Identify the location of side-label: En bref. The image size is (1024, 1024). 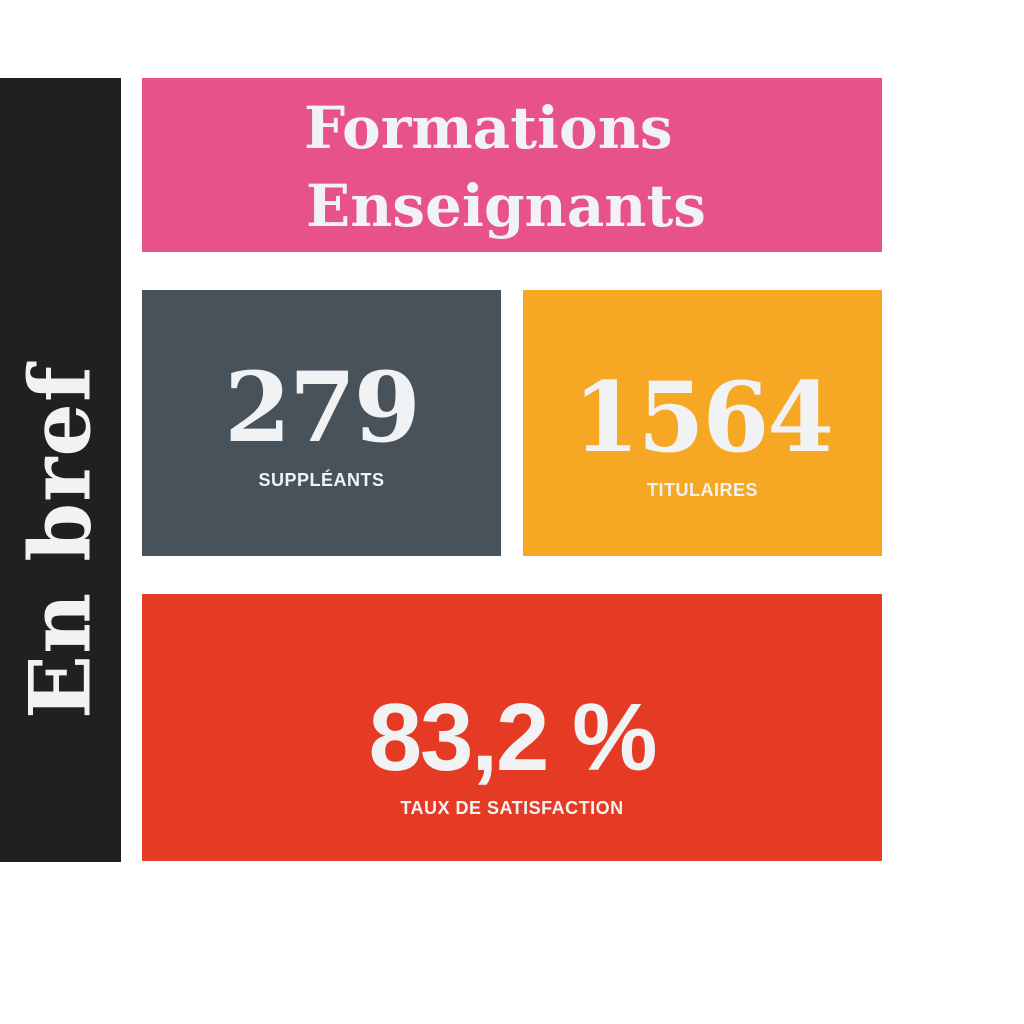
(60, 542).